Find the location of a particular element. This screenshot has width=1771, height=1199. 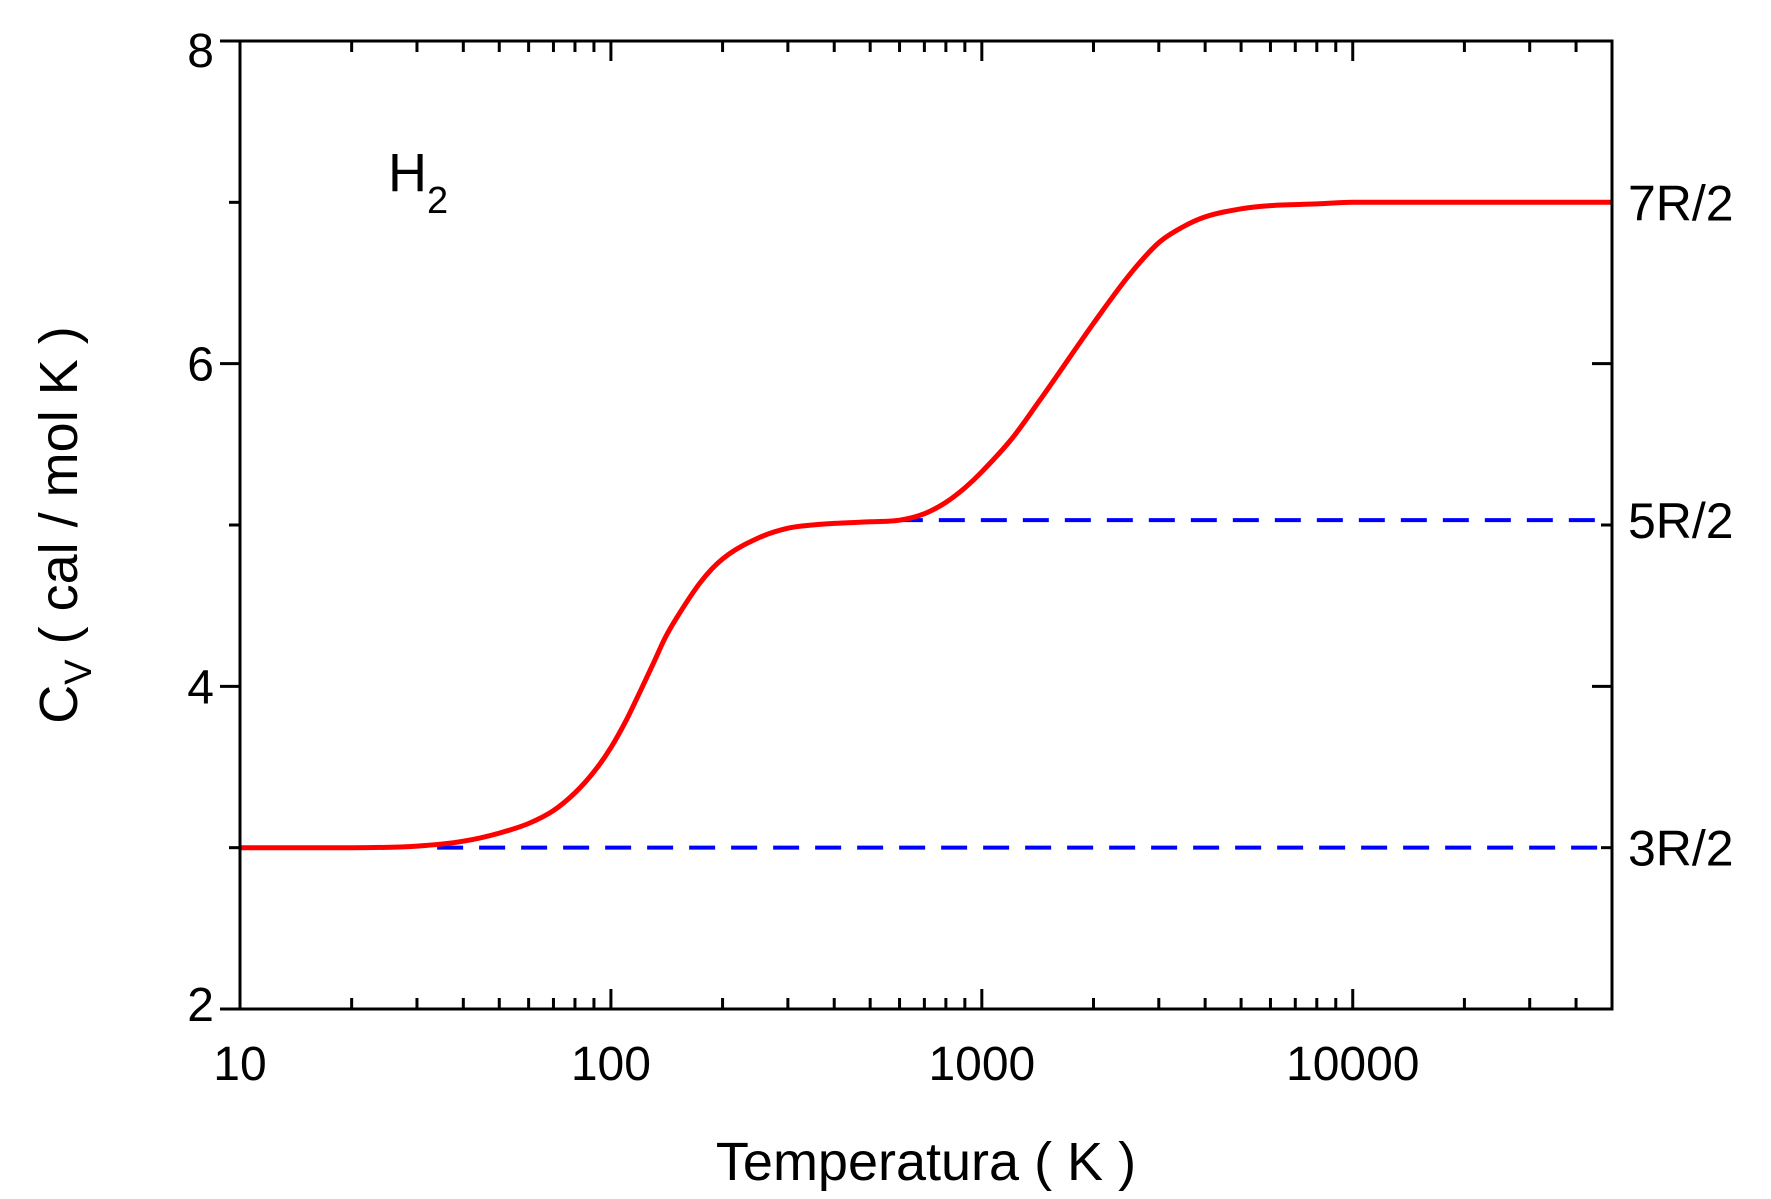

x-tick-label: 10 is located at coordinates (239, 1064).